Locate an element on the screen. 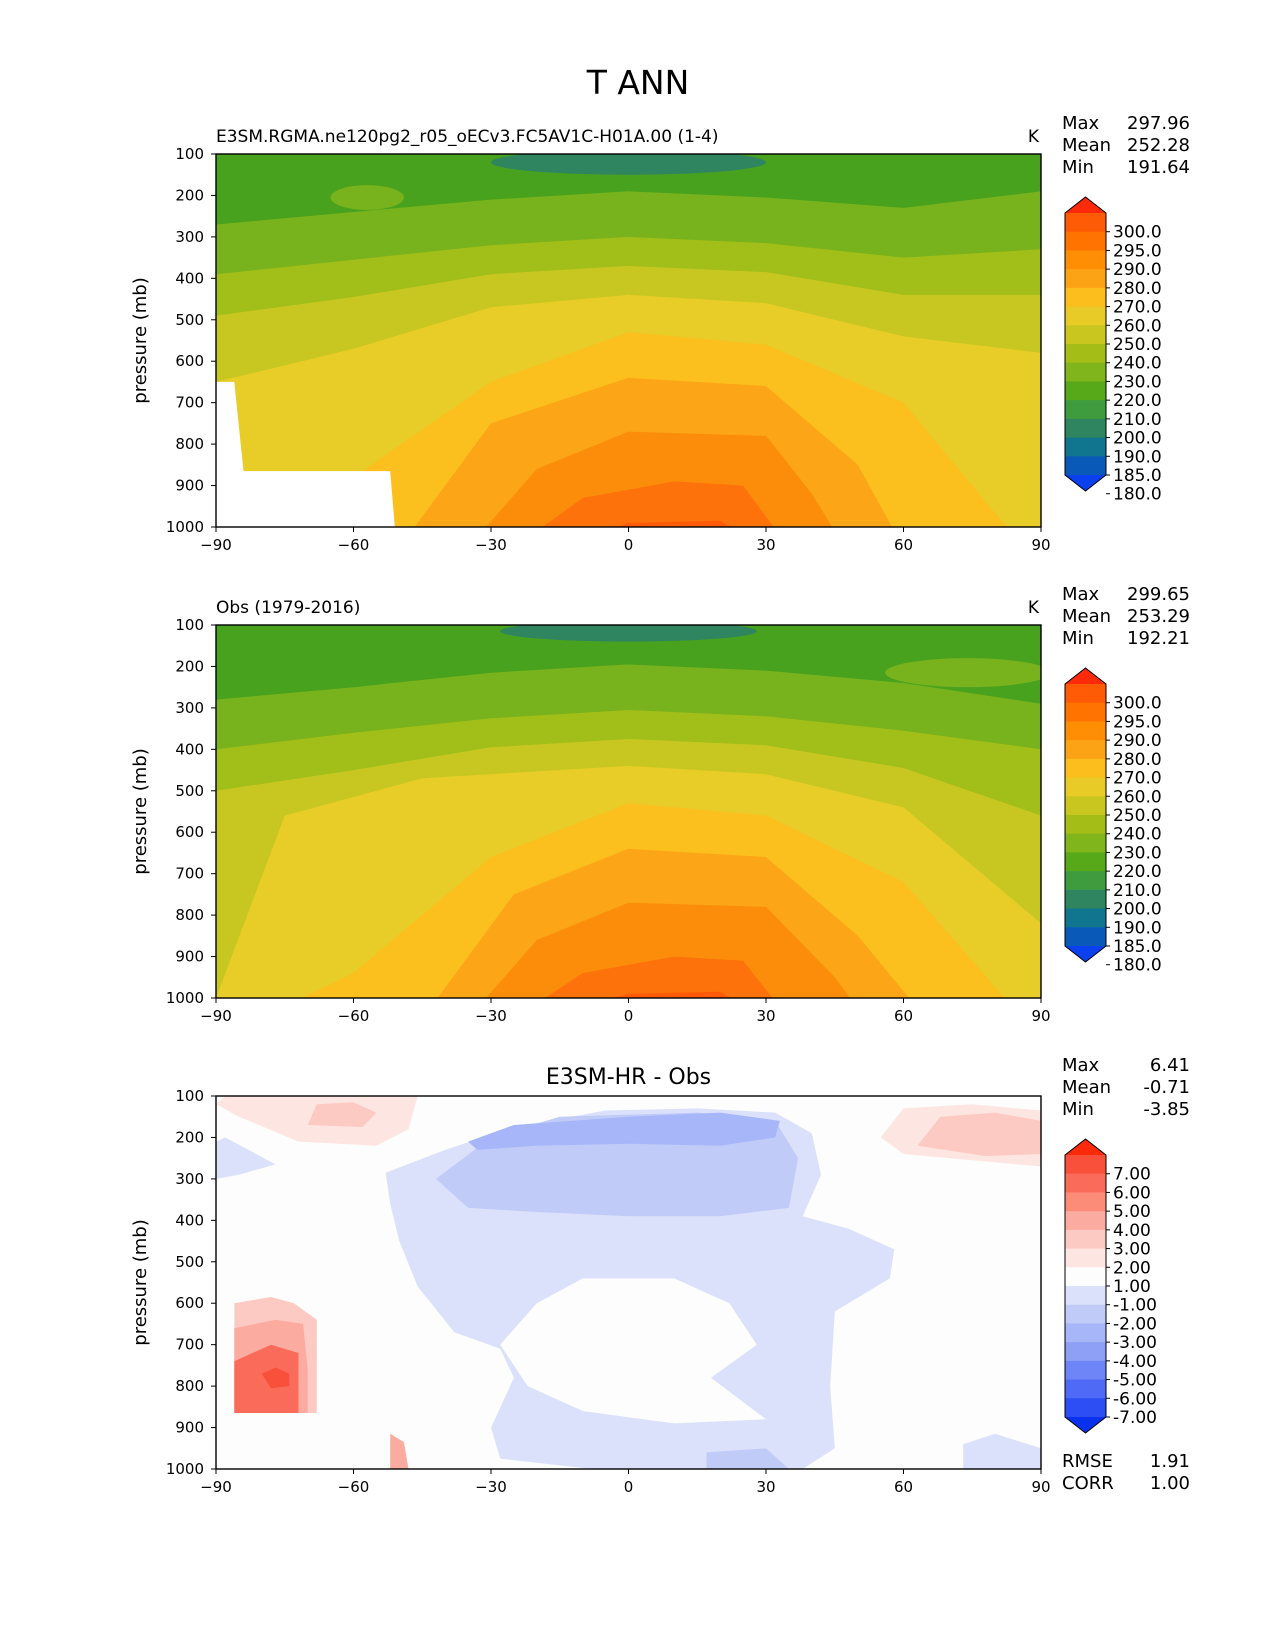 This screenshot has width=1275, height=1650. x-tick-label: 60 is located at coordinates (903, 1487).